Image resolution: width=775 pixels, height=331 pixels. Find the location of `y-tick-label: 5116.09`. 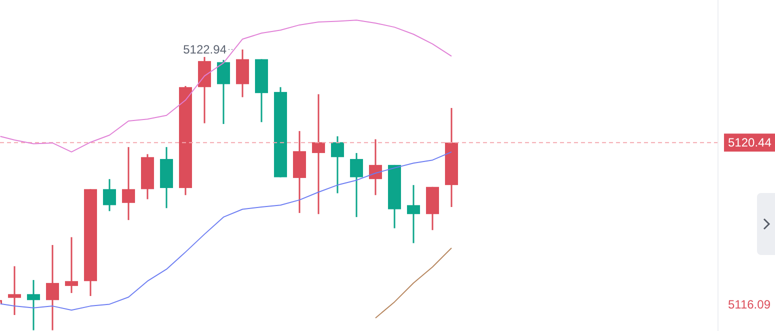

y-tick-label: 5116.09 is located at coordinates (749, 305).